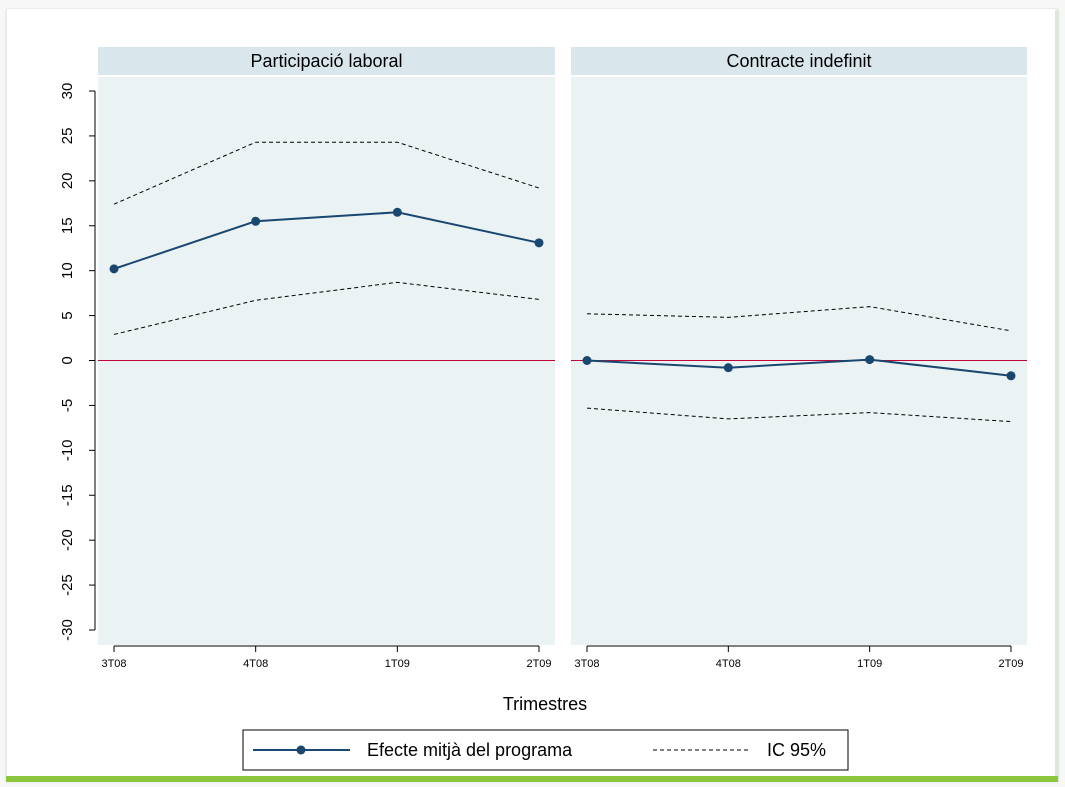  What do you see at coordinates (1057, 396) in the screenshot?
I see `frame-shadow-right` at bounding box center [1057, 396].